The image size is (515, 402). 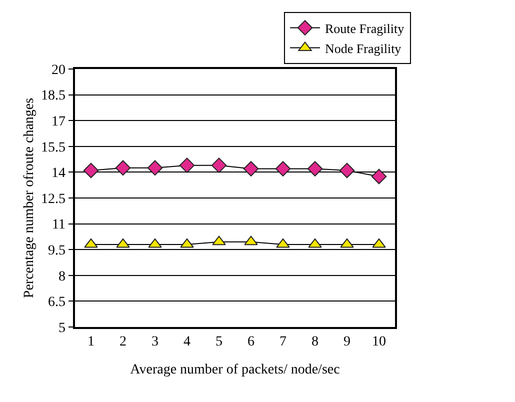 I want to click on x-tick-label: 6, so click(x=251, y=342).